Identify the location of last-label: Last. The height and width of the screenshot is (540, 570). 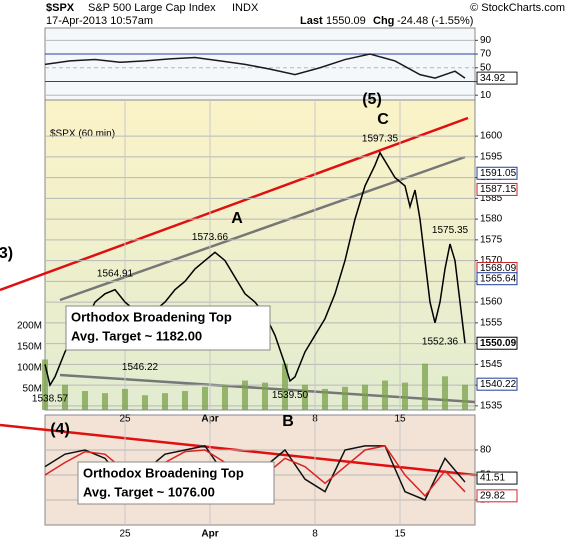
(311, 21).